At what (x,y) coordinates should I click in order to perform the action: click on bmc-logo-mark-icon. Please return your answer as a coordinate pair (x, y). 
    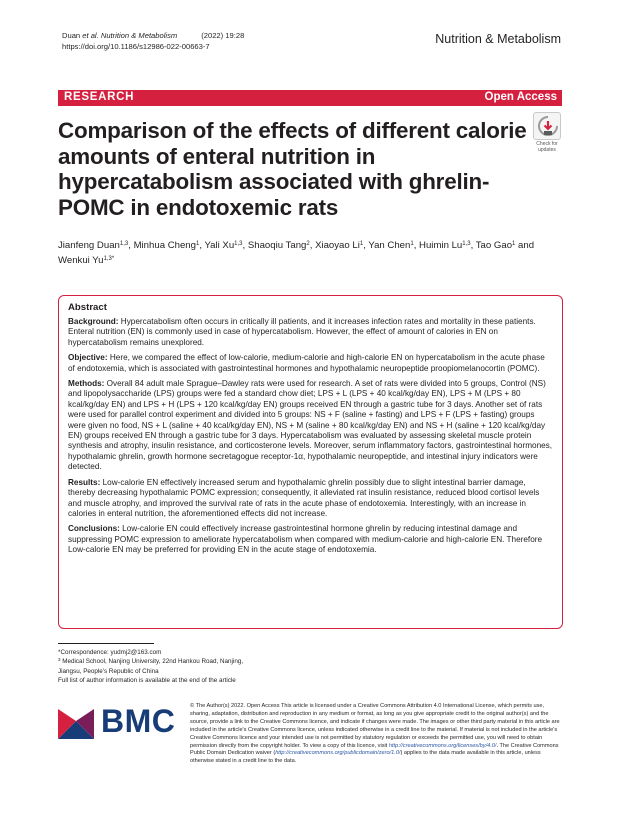
    Looking at the image, I should click on (76, 724).